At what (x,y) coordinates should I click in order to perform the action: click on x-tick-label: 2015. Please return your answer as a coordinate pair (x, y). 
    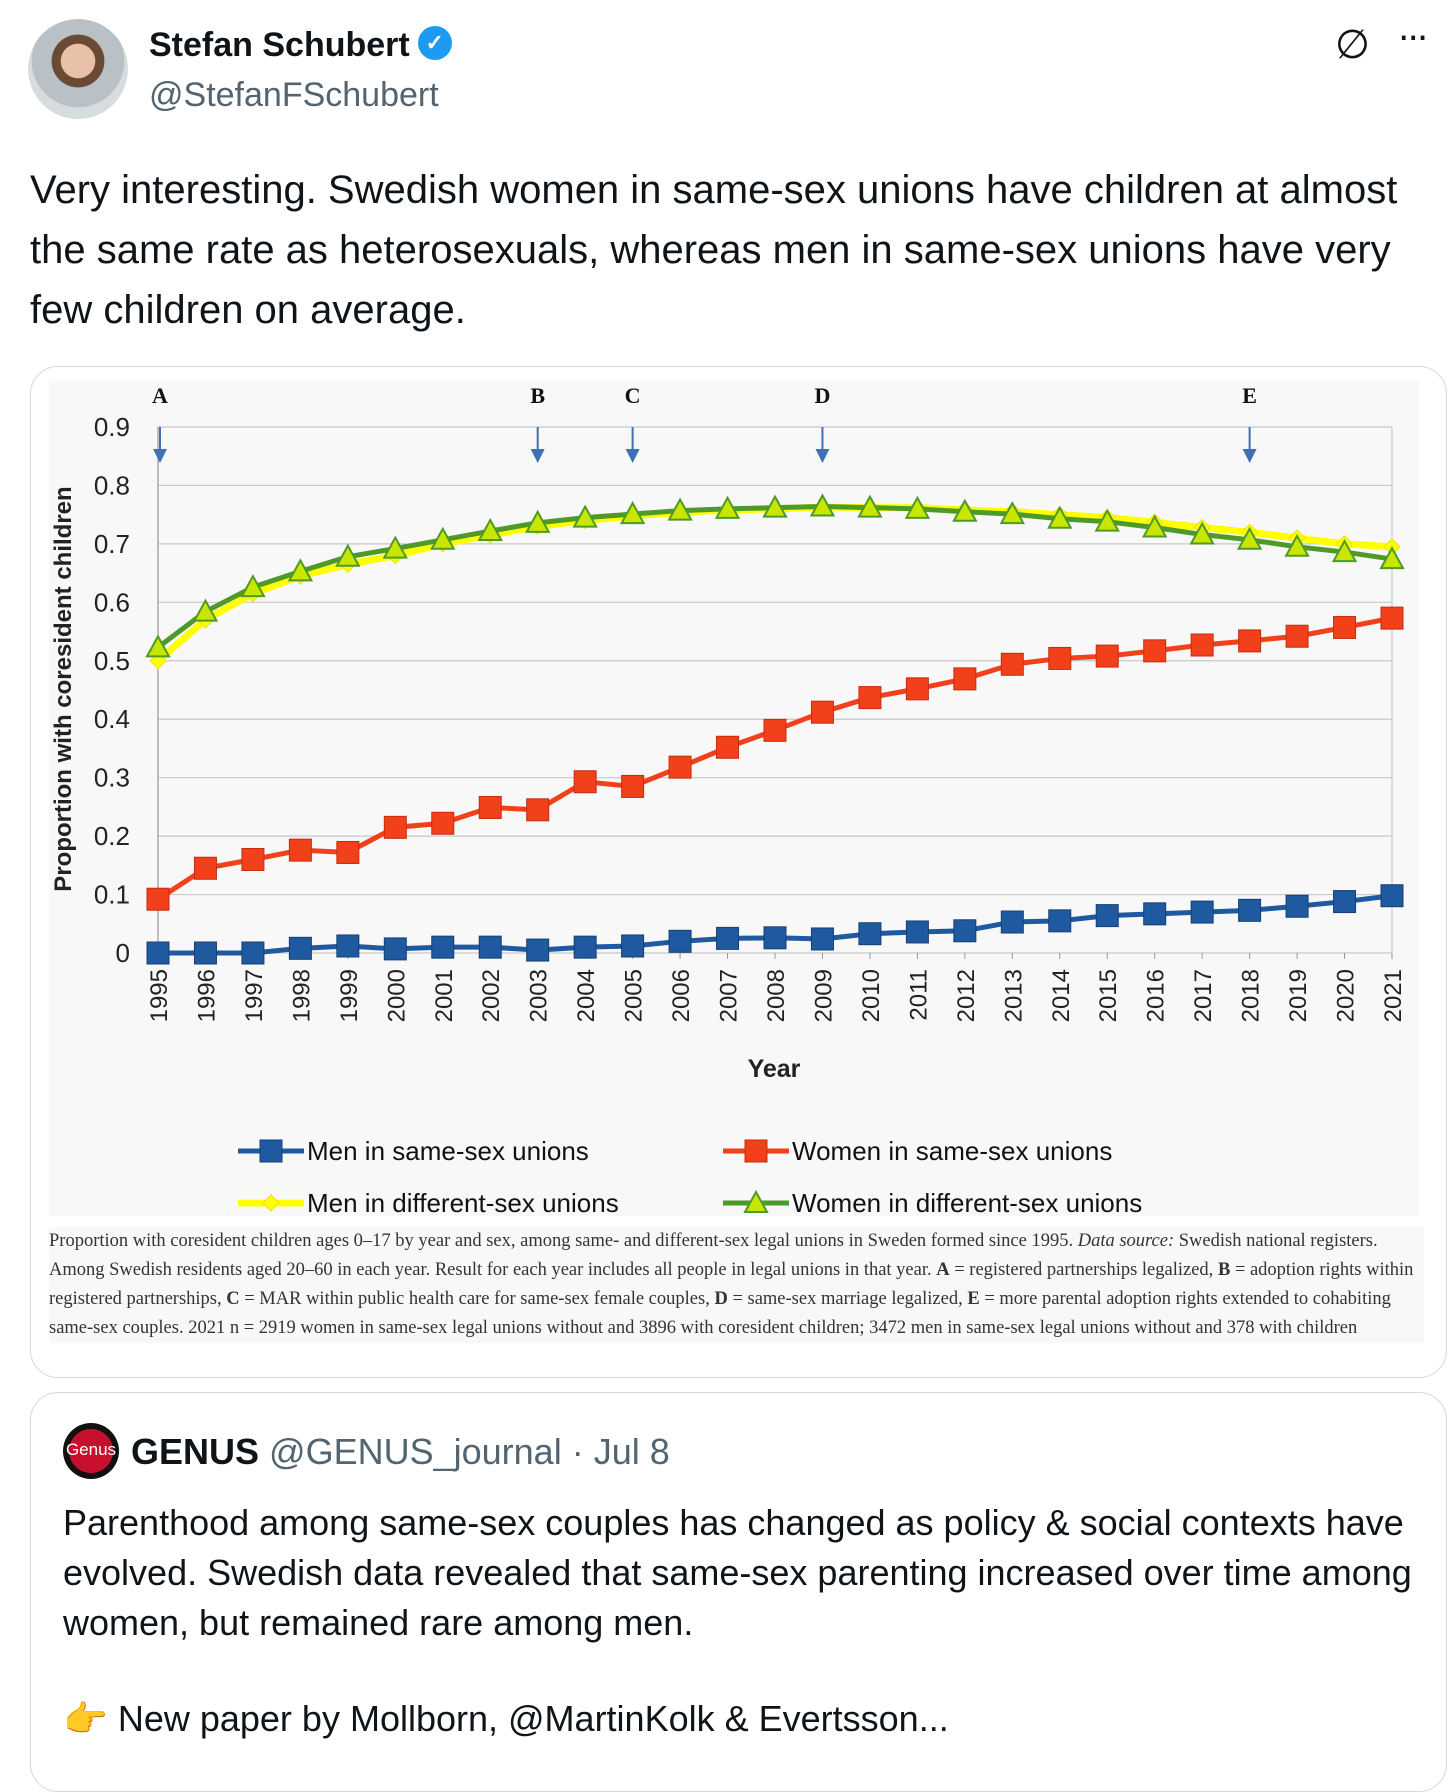
    Looking at the image, I should click on (1108, 995).